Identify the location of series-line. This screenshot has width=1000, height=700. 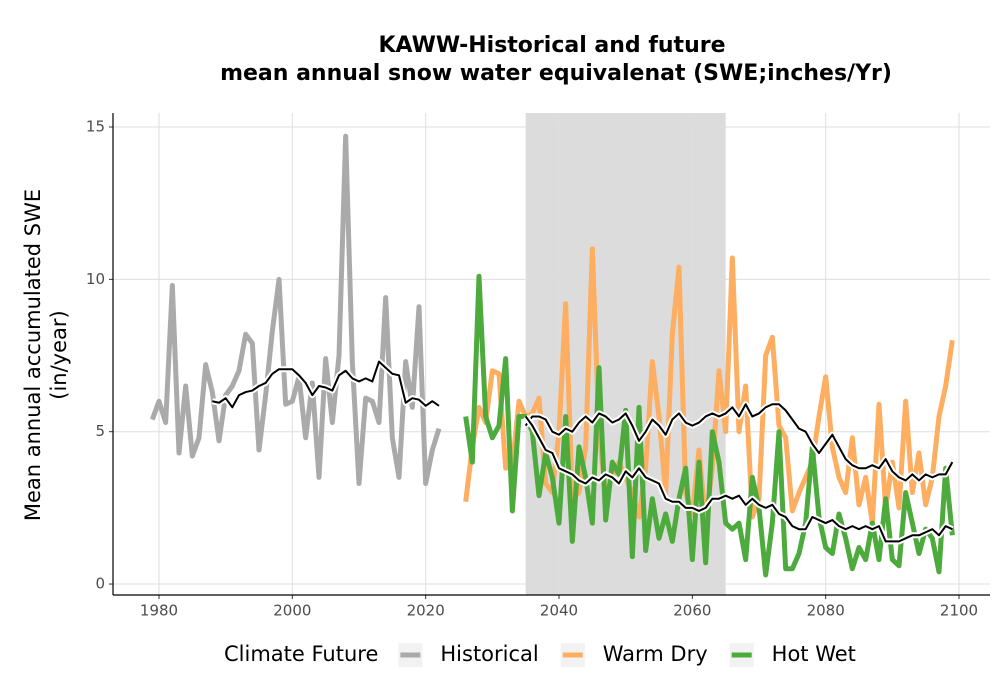
(295, 309).